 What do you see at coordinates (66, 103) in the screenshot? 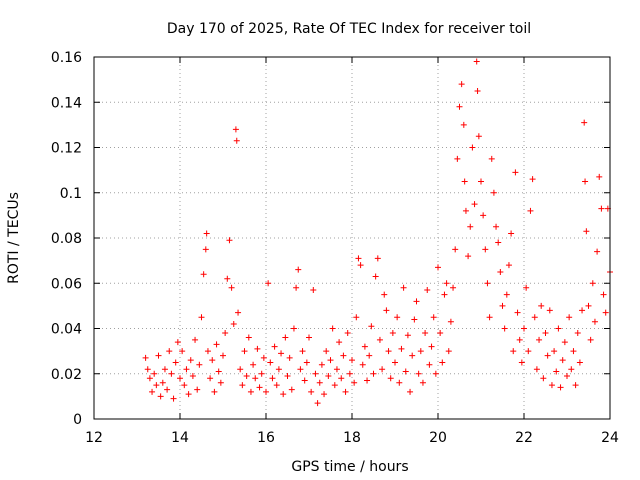
I see `y-tick-label: 0.14` at bounding box center [66, 103].